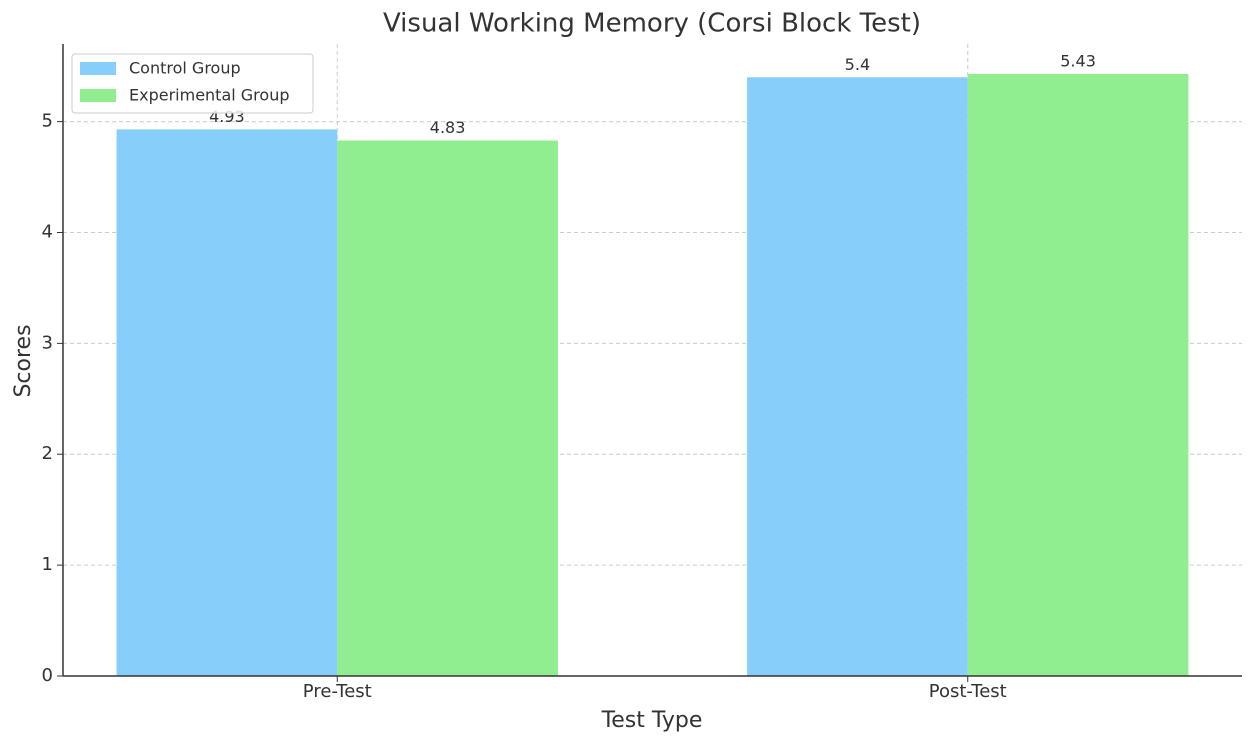 This screenshot has height=750, width=1258. I want to click on legend-label: Control Group, so click(185, 68).